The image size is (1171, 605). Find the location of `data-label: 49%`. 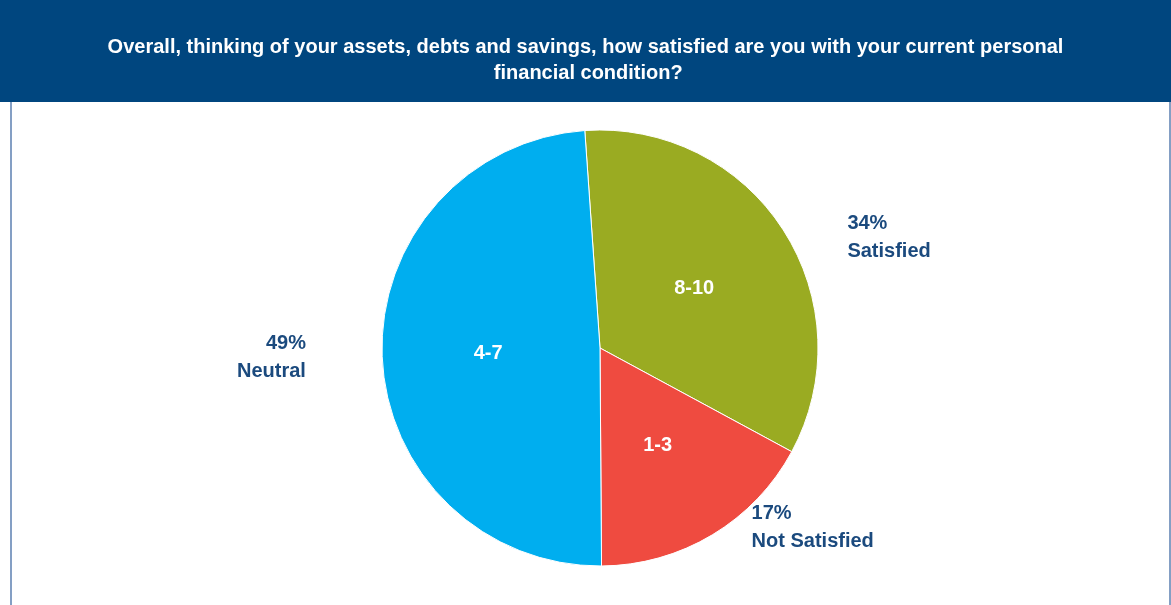

data-label: 49% is located at coordinates (286, 341).